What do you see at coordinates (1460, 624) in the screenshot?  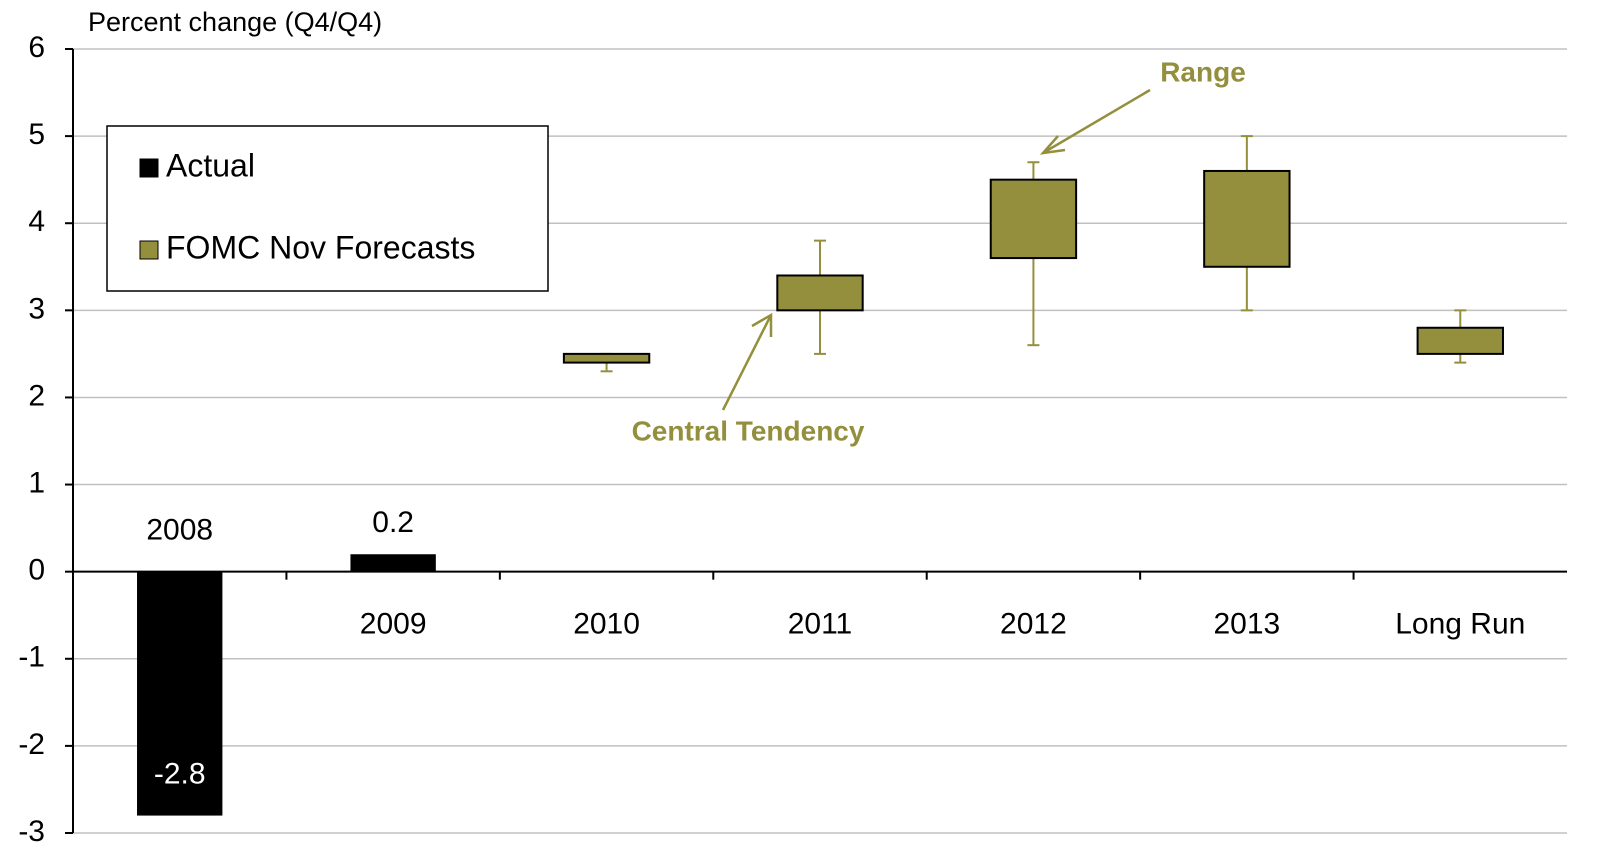 I see `x-tick-label: Long Run` at bounding box center [1460, 624].